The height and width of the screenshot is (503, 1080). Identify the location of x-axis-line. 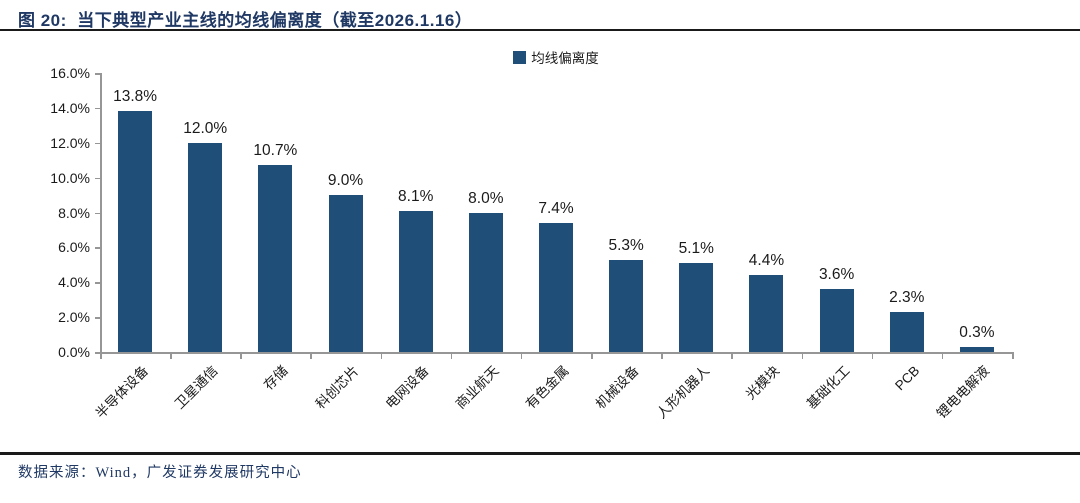
(557, 353).